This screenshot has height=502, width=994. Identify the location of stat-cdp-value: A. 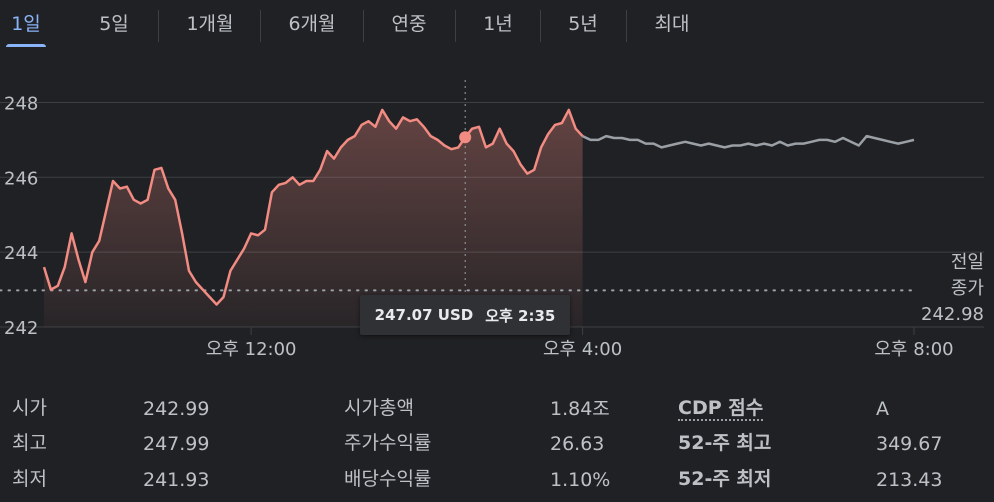
(882, 409).